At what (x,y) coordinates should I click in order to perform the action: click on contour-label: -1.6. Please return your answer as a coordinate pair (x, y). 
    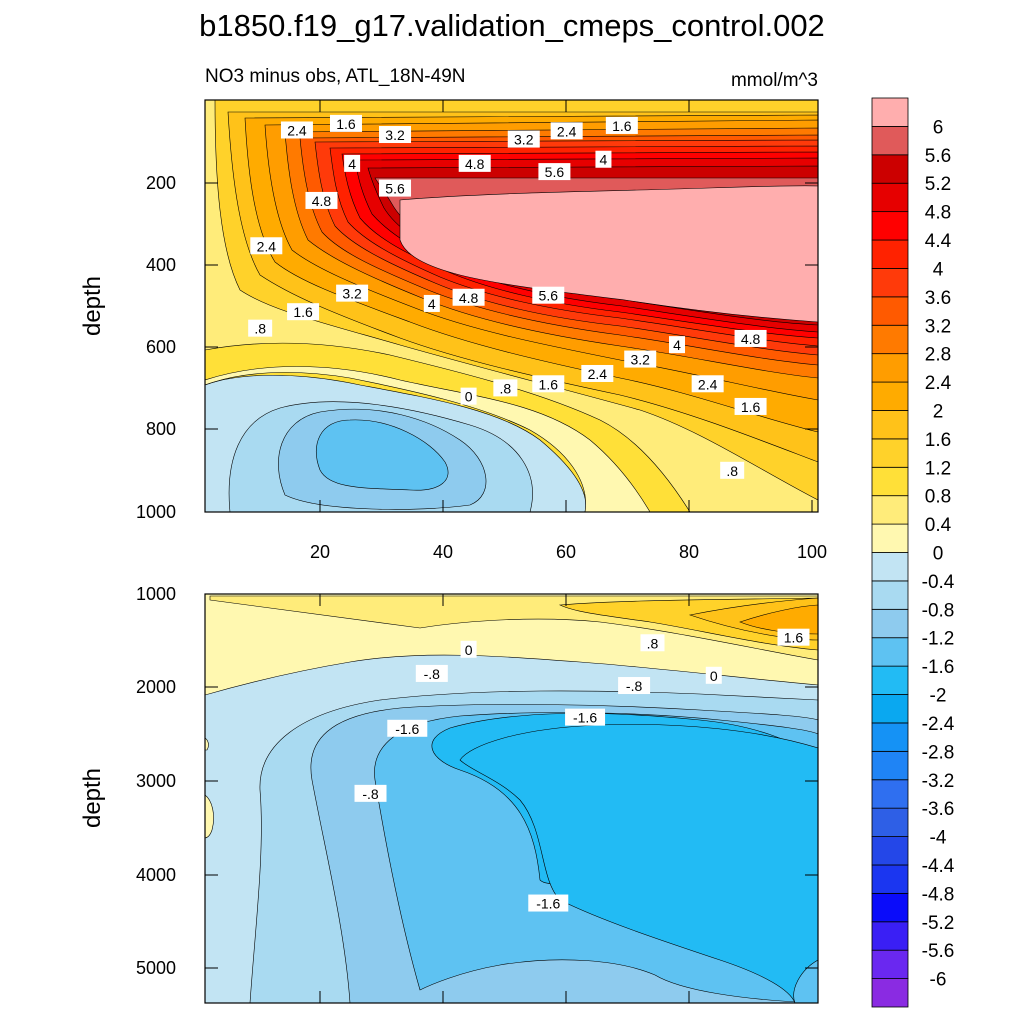
    Looking at the image, I should click on (407, 729).